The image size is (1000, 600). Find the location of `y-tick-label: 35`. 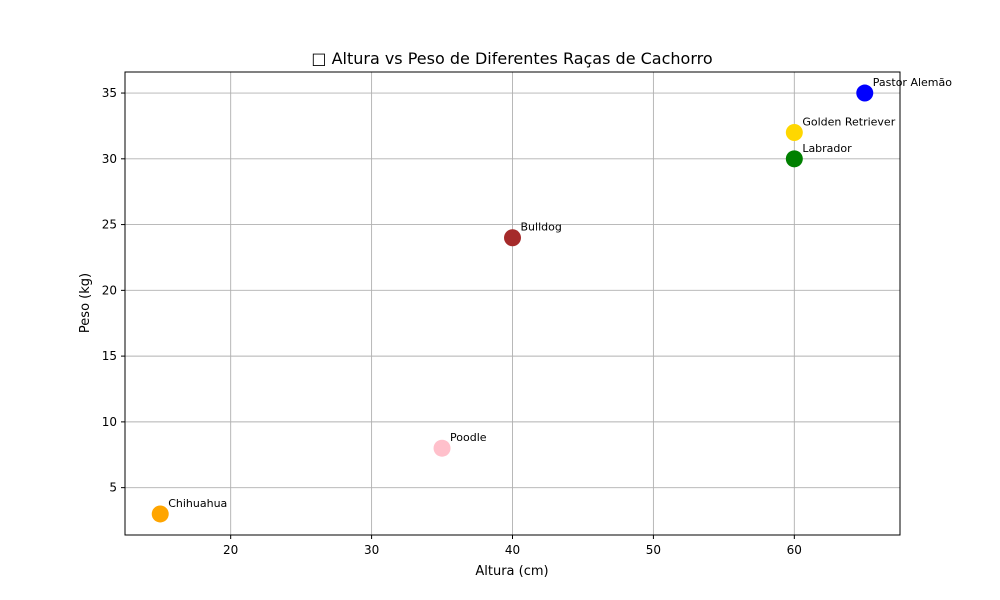

y-tick-label: 35 is located at coordinates (109, 93).